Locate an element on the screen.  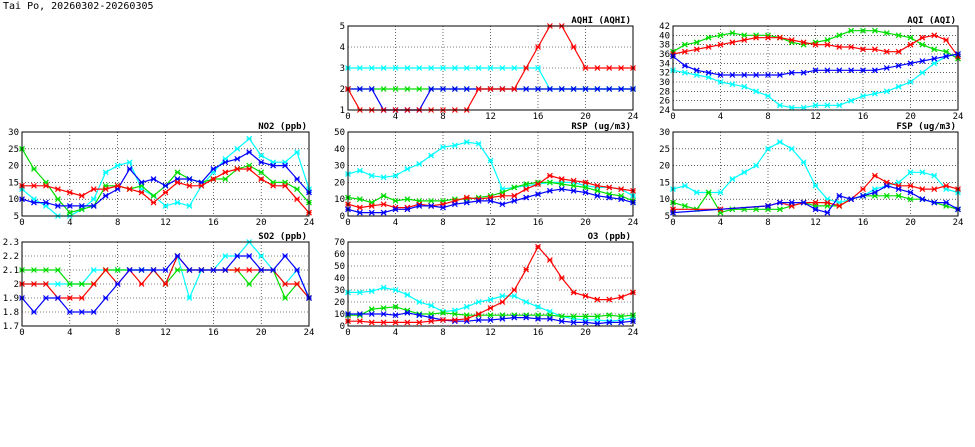
x-tick-label: 12 is located at coordinates (490, 223).